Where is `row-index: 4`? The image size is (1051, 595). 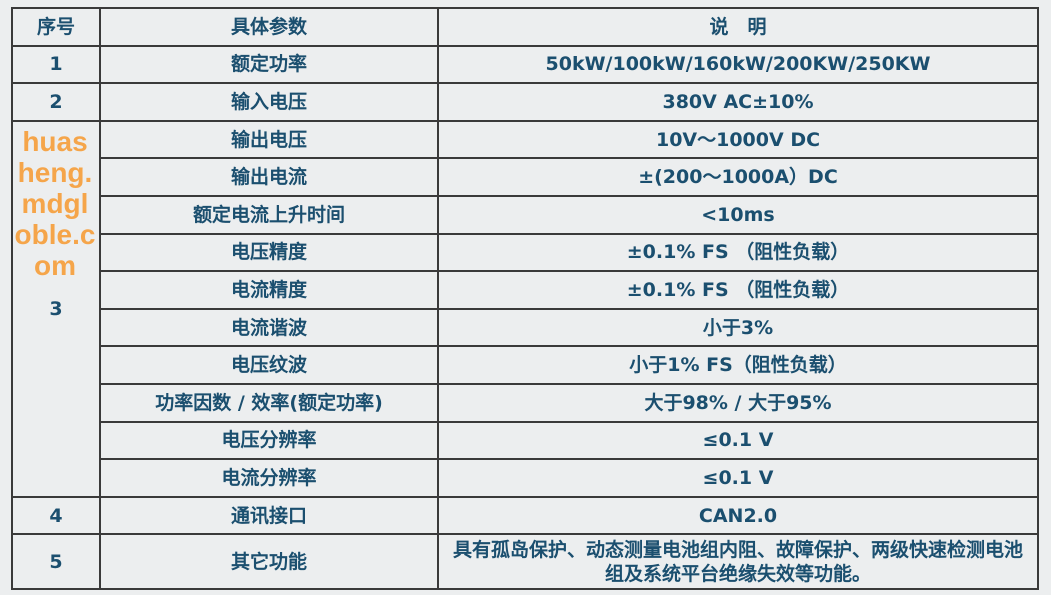
row-index: 4 is located at coordinates (56, 515).